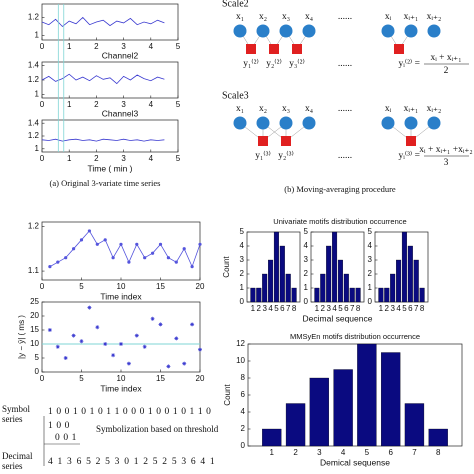 The height and width of the screenshot is (474, 474). What do you see at coordinates (240, 17) in the screenshot?
I see `node-label: x₁` at bounding box center [240, 17].